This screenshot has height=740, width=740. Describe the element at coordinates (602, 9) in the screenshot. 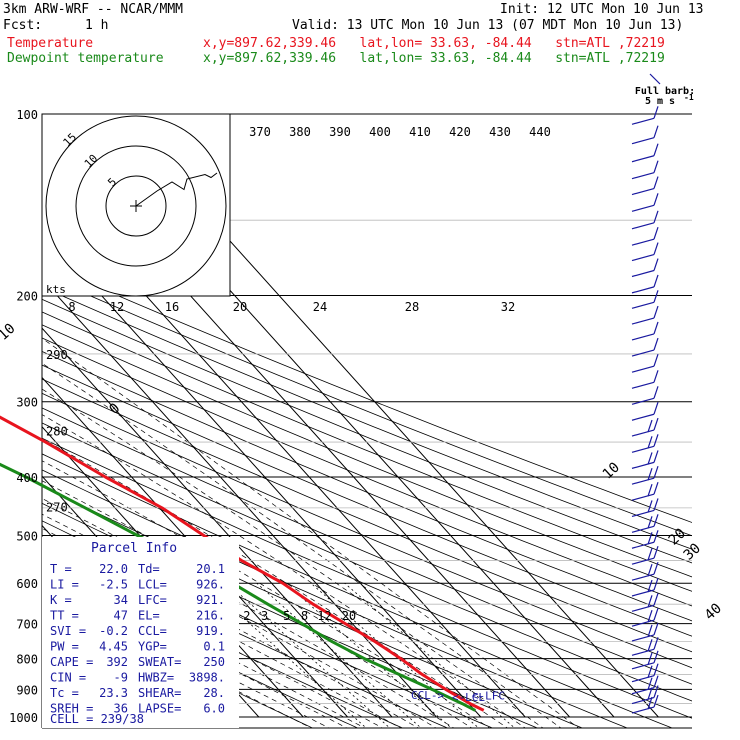

I see `init-time: Init: 12 UTC Mon 10 Jun 13` at that location.